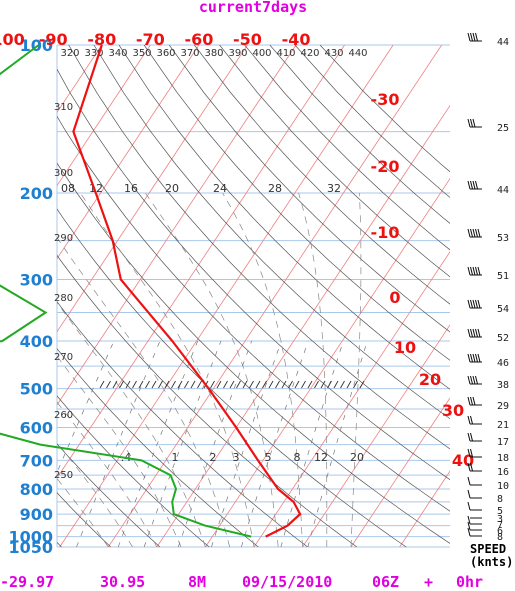 The image size is (515, 591). I want to click on temperature-top-label: -100, so click(12, 39).